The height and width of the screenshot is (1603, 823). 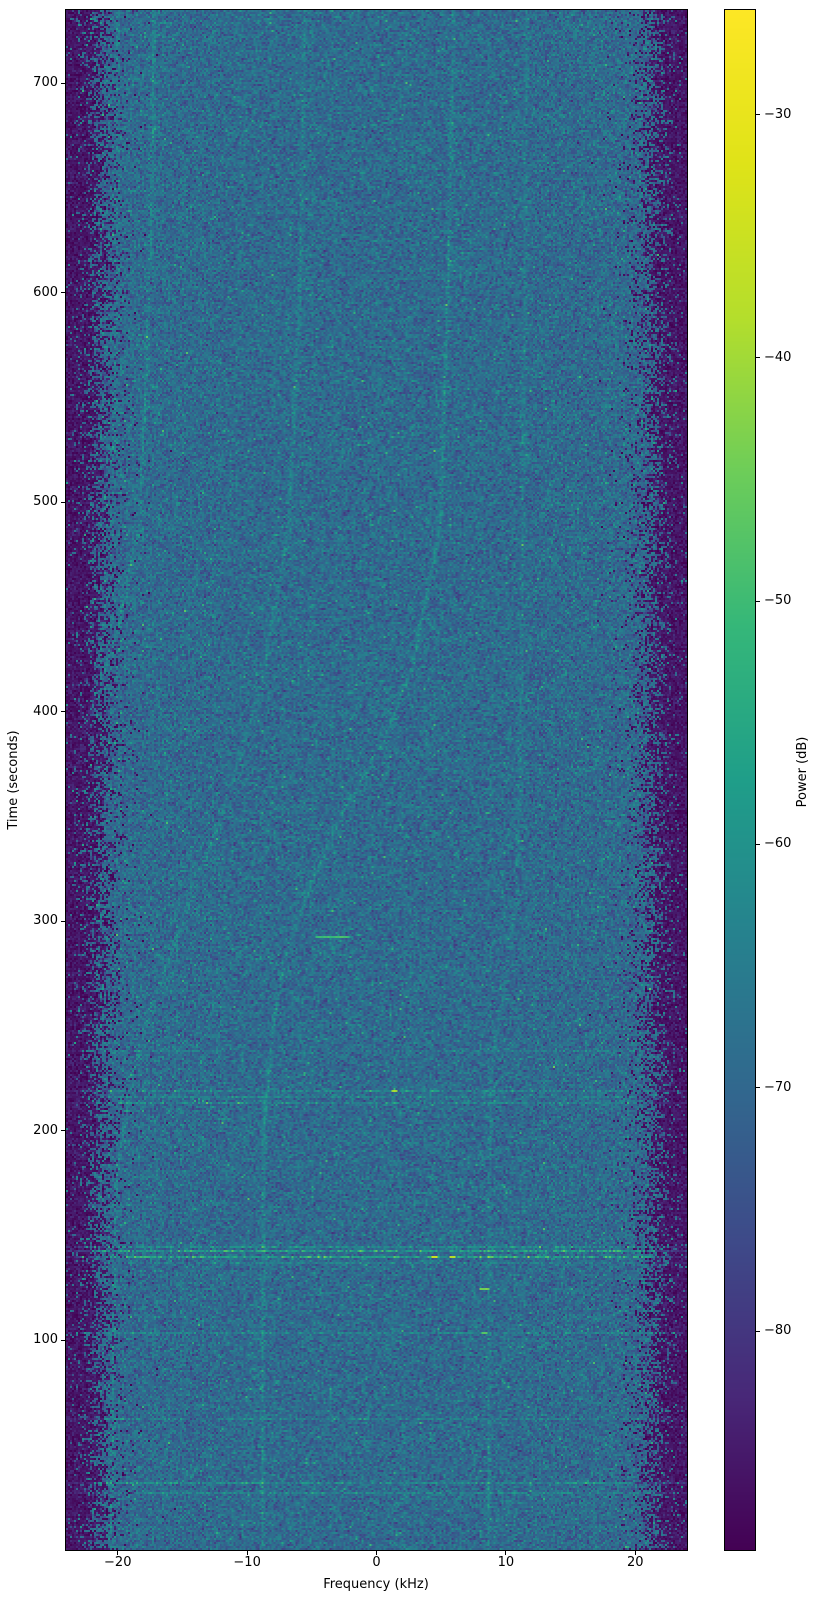 I want to click on x-tick-label: −10, so click(x=247, y=1562).